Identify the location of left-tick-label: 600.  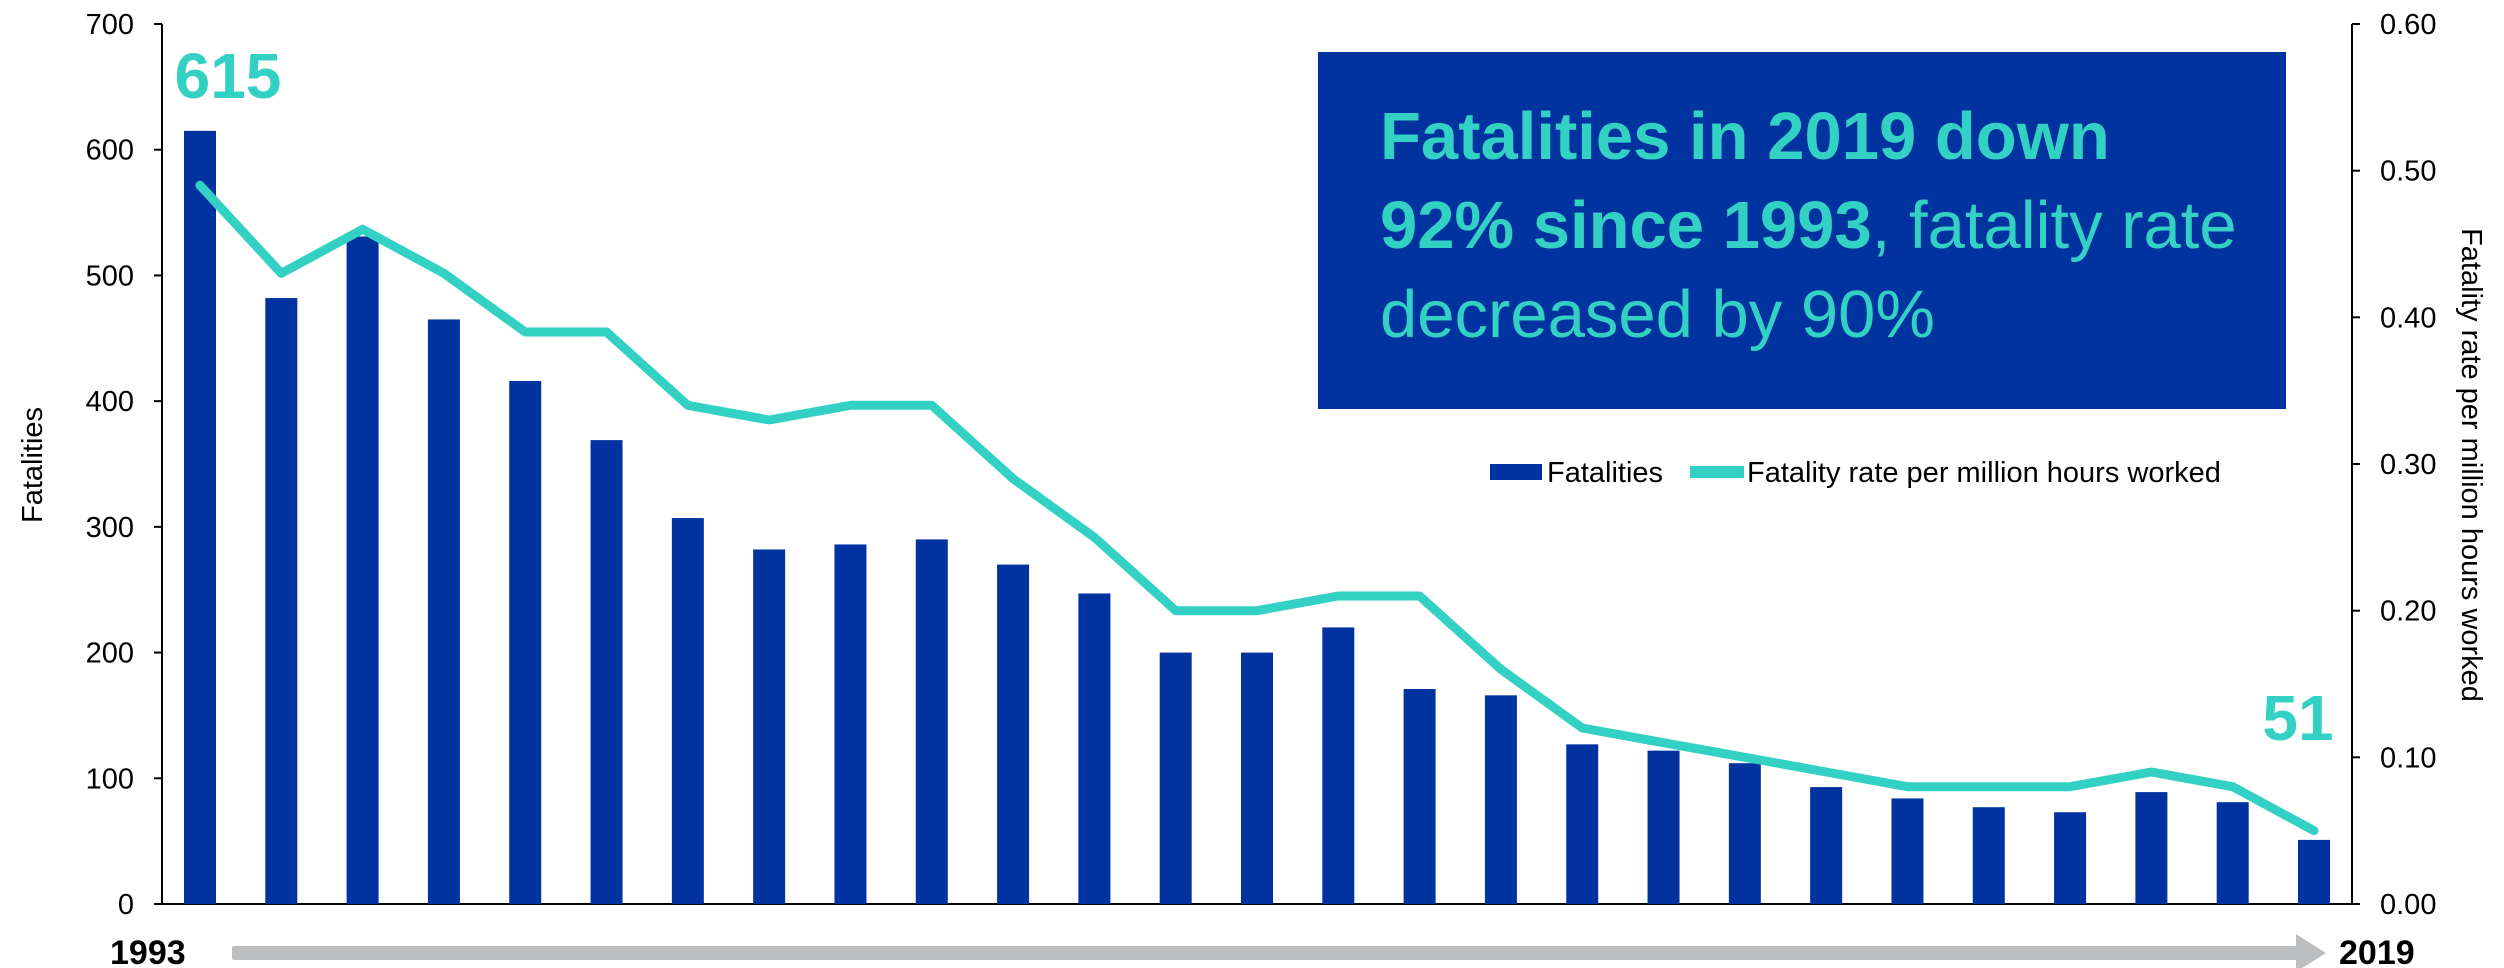
(110, 151).